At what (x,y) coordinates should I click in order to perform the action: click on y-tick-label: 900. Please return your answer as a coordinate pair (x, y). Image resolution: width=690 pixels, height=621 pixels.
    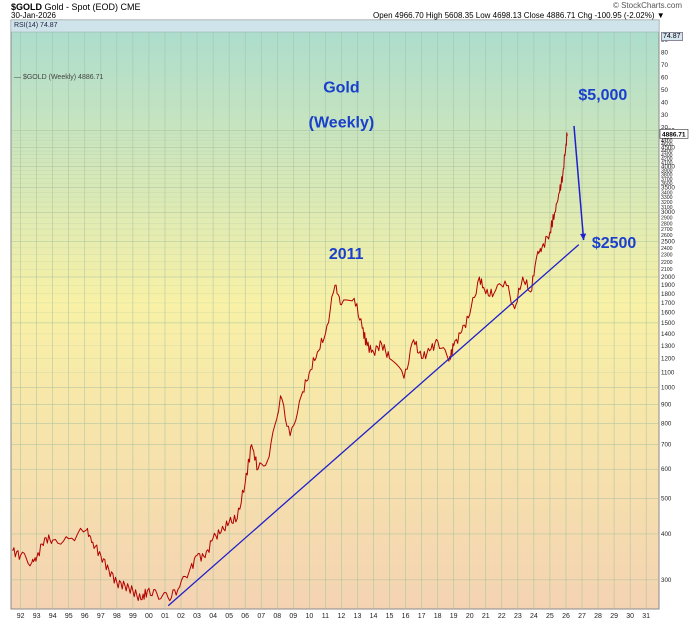
    Looking at the image, I should click on (666, 404).